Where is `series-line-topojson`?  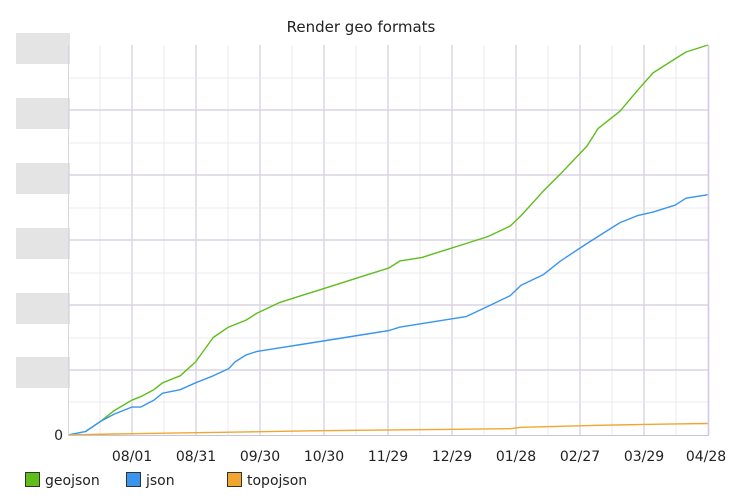
series-line-topojson is located at coordinates (388, 429).